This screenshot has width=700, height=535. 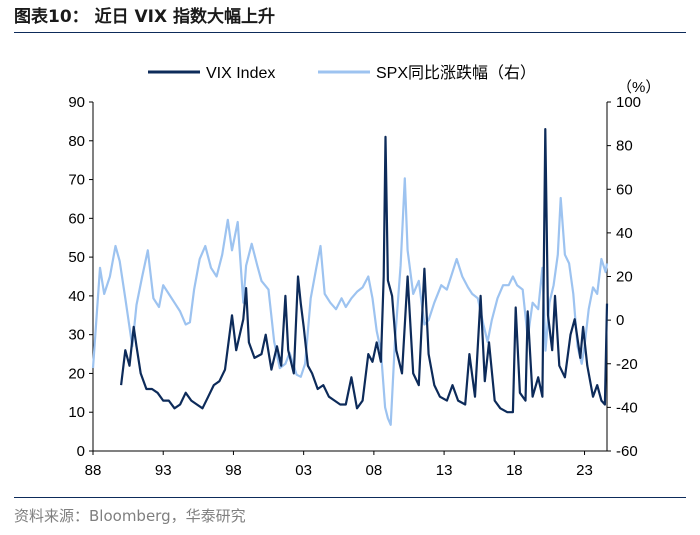 What do you see at coordinates (624, 146) in the screenshot?
I see `right-tick-label: 80` at bounding box center [624, 146].